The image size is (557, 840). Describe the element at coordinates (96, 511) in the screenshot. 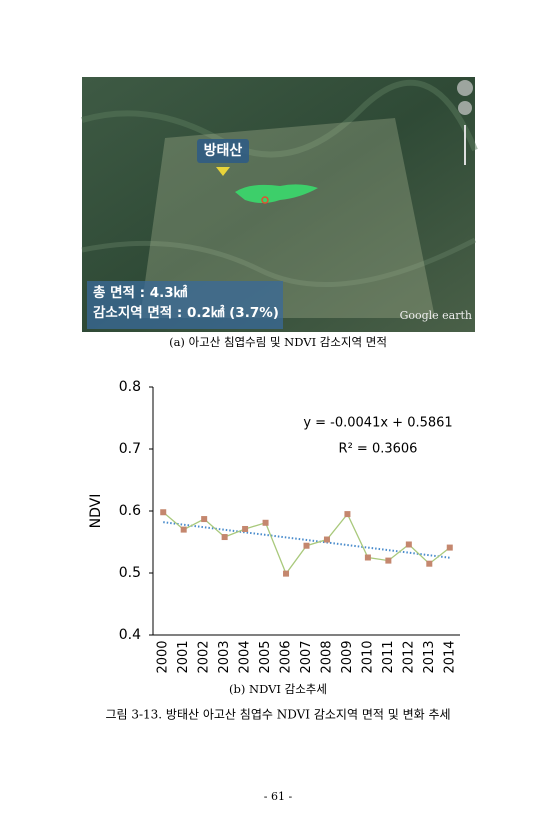

I see `y-axis-label: NDVI` at that location.